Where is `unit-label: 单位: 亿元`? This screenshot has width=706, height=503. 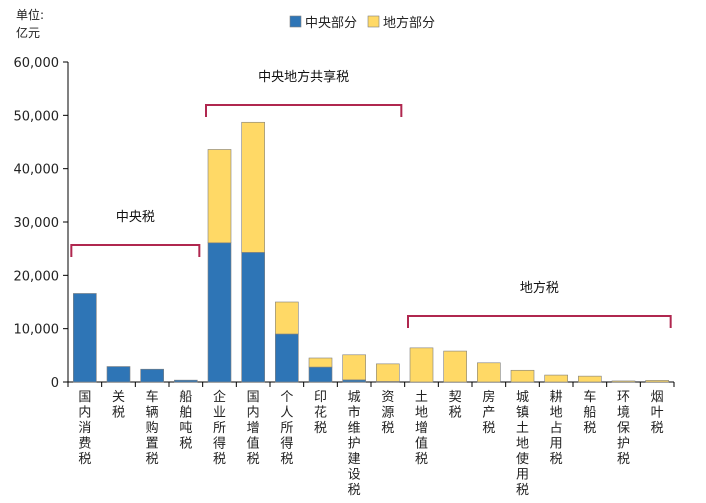
unit-label: 单位: 亿元 is located at coordinates (30, 24).